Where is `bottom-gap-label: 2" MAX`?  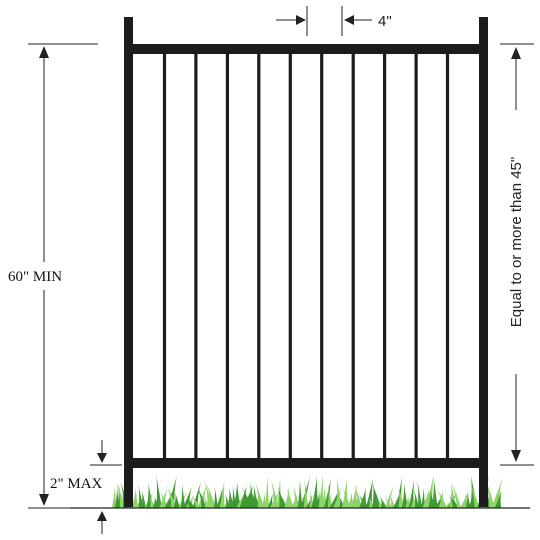
bottom-gap-label: 2" MAX is located at coordinates (76, 484).